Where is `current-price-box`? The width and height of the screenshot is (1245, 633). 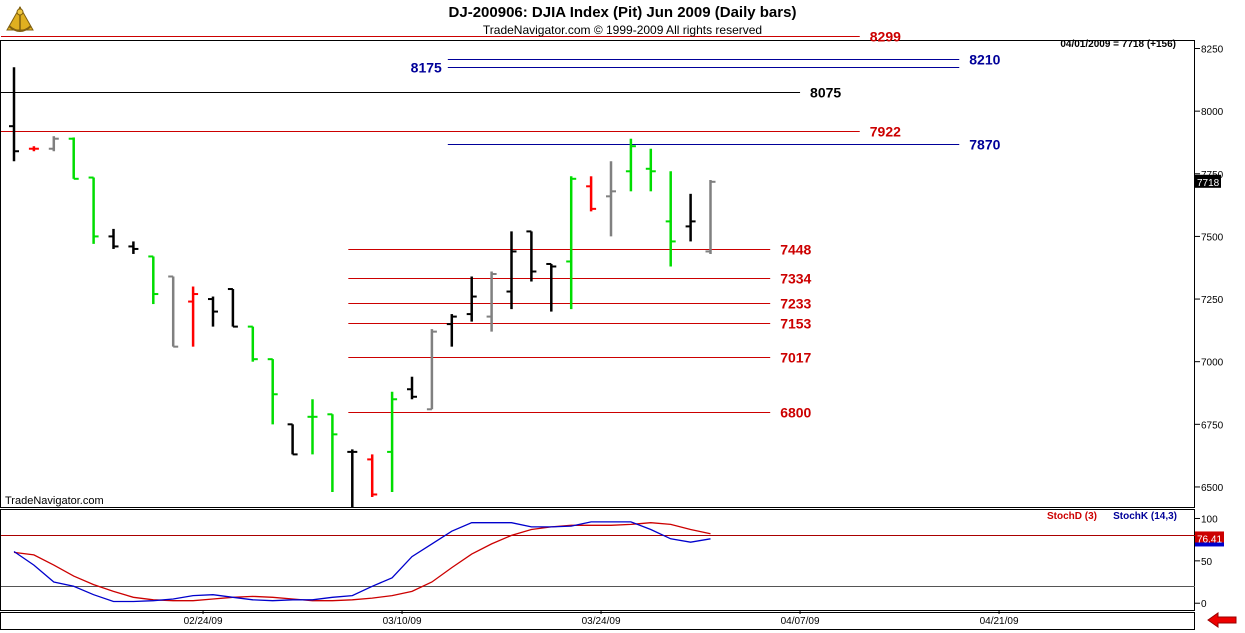 current-price-box is located at coordinates (1208, 181).